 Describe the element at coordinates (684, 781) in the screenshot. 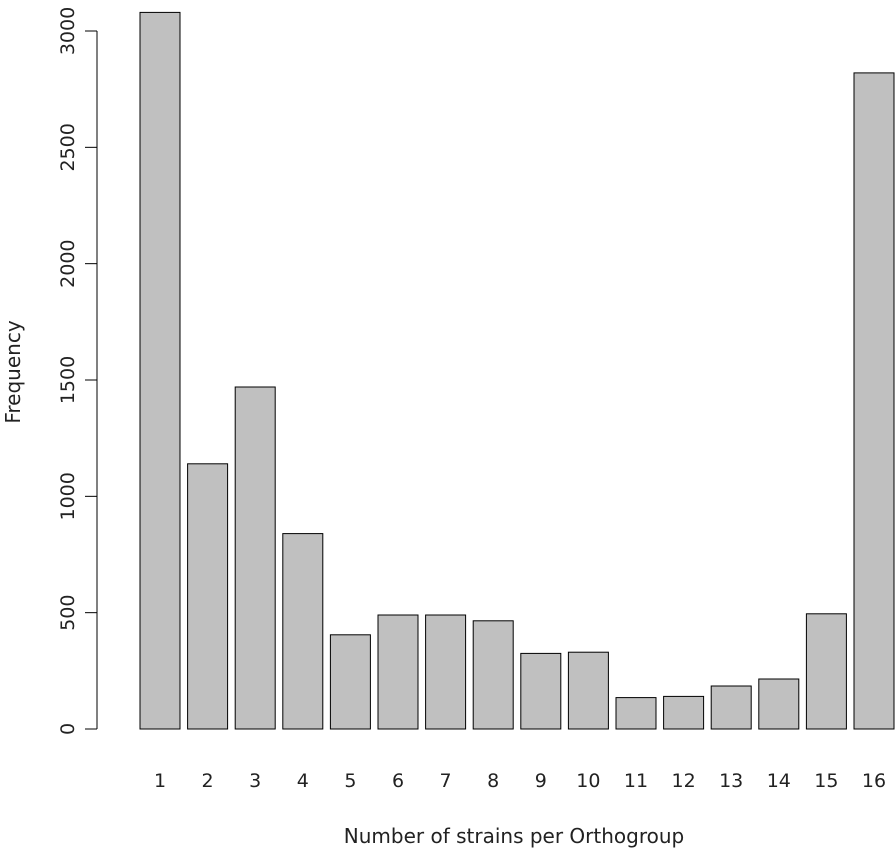

I see `x-tick-label: 12` at that location.